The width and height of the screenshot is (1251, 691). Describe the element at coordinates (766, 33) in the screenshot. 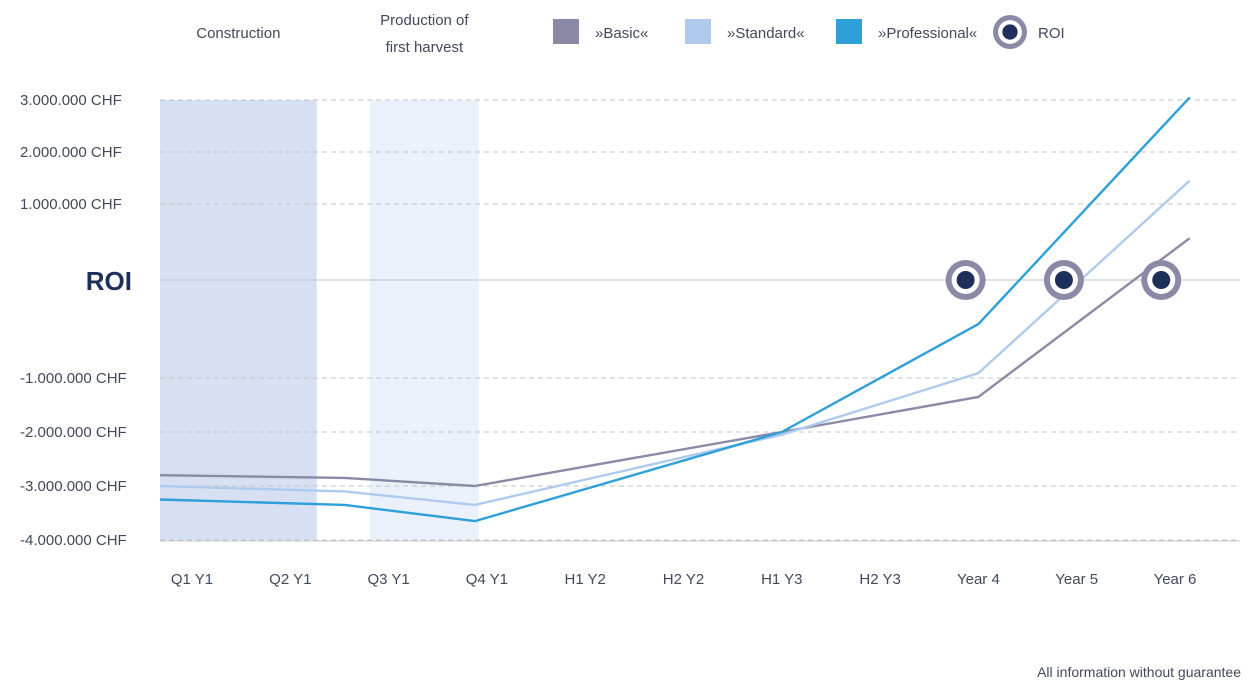

I see `legend-label: »Standard«` at that location.